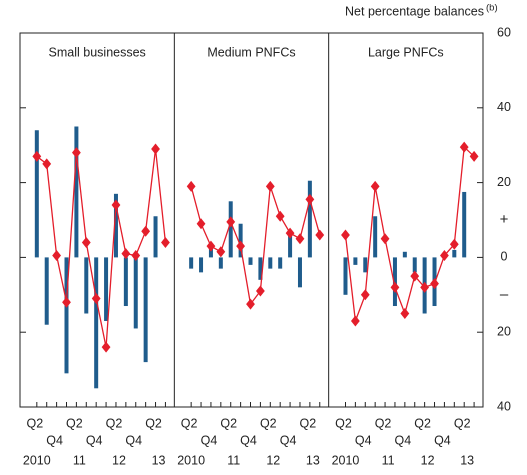 Image resolution: width=527 pixels, height=475 pixels. Describe the element at coordinates (504, 32) in the screenshot. I see `y-tick-label: 60` at that location.